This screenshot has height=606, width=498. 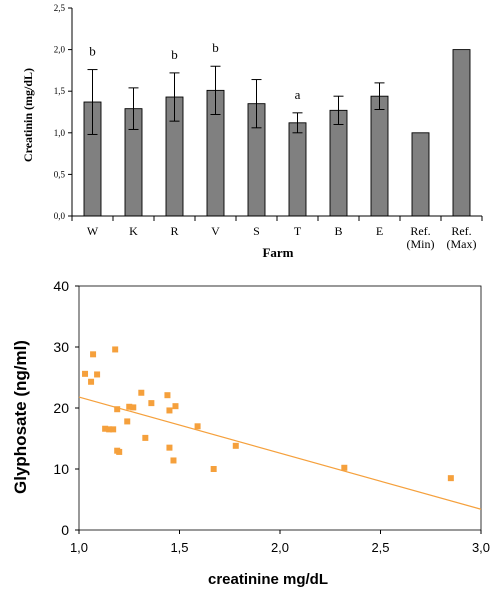 I want to click on bar-x-tick-label: E, so click(x=379, y=231).